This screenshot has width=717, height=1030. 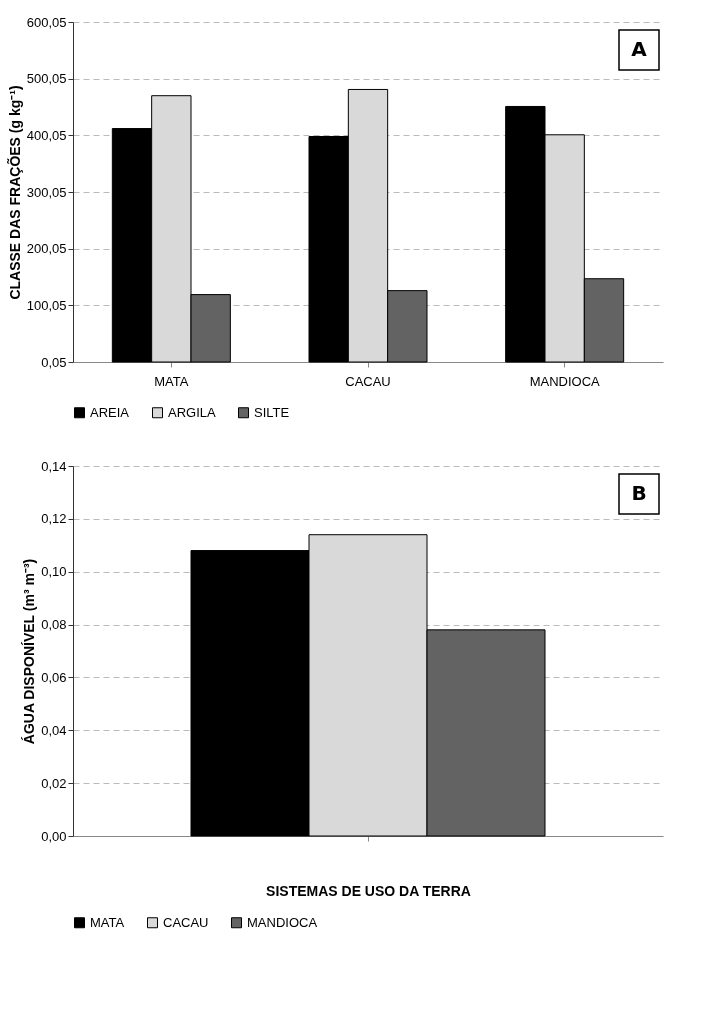 I want to click on x-tick-label: CACAU, so click(x=368, y=381).